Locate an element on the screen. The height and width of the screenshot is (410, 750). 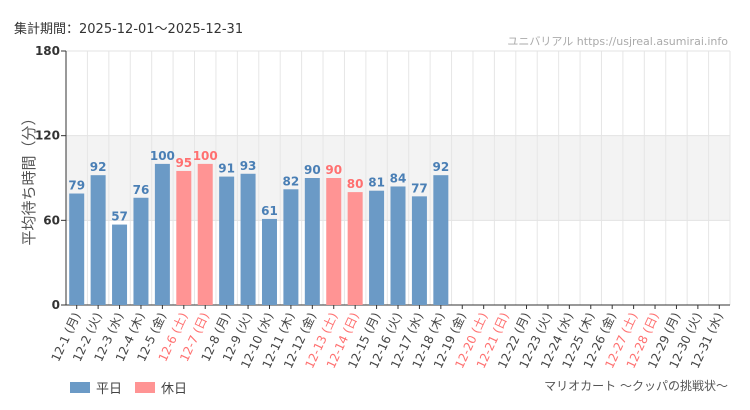
legend-weekday: 平日 is located at coordinates (96, 387).